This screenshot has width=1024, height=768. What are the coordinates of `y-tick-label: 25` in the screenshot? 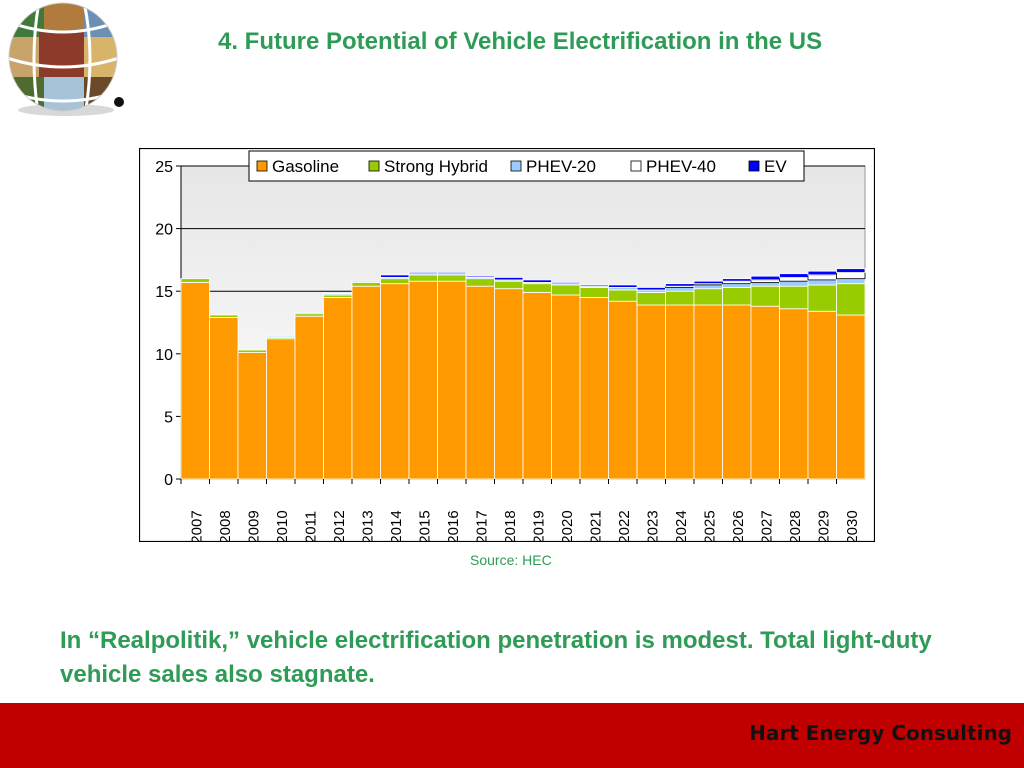 It's located at (164, 167).